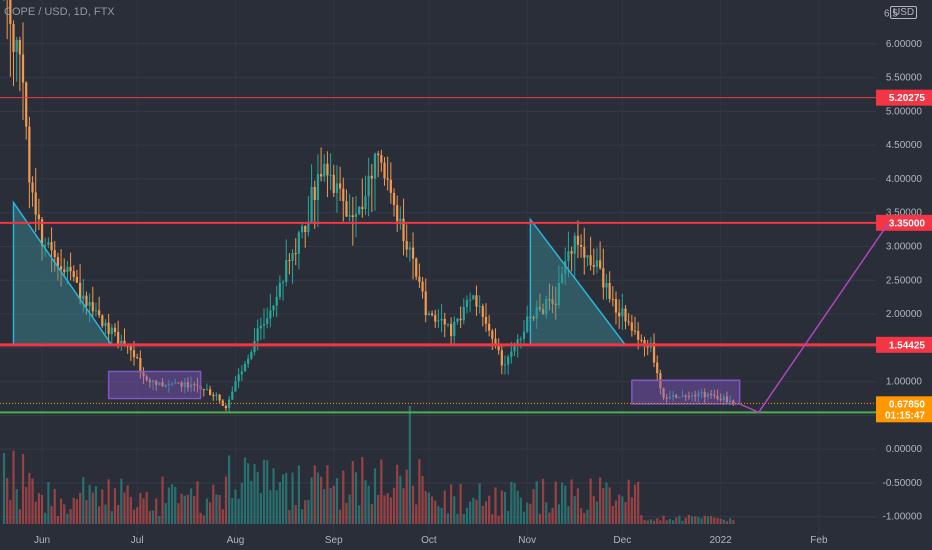 The height and width of the screenshot is (550, 932). I want to click on countdown-label: 01:15:47, so click(905, 415).